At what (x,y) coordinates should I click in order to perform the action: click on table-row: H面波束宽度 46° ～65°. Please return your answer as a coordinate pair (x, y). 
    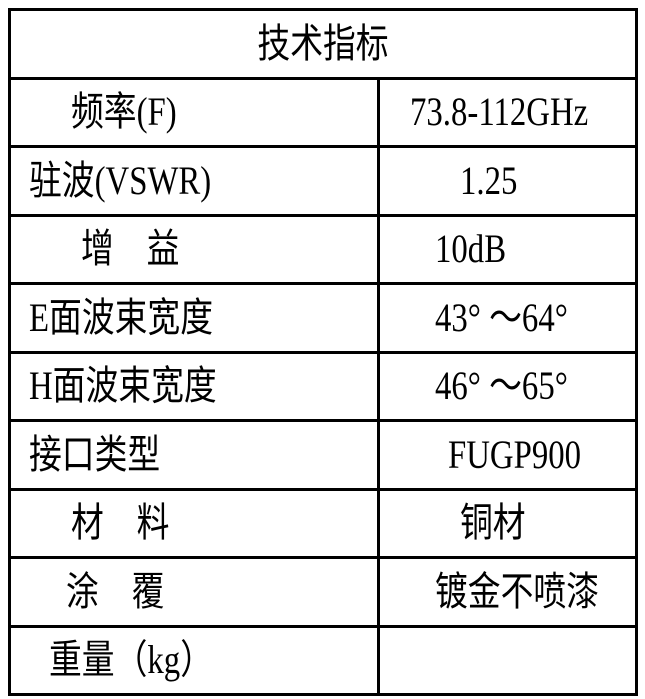
    Looking at the image, I should click on (323, 386).